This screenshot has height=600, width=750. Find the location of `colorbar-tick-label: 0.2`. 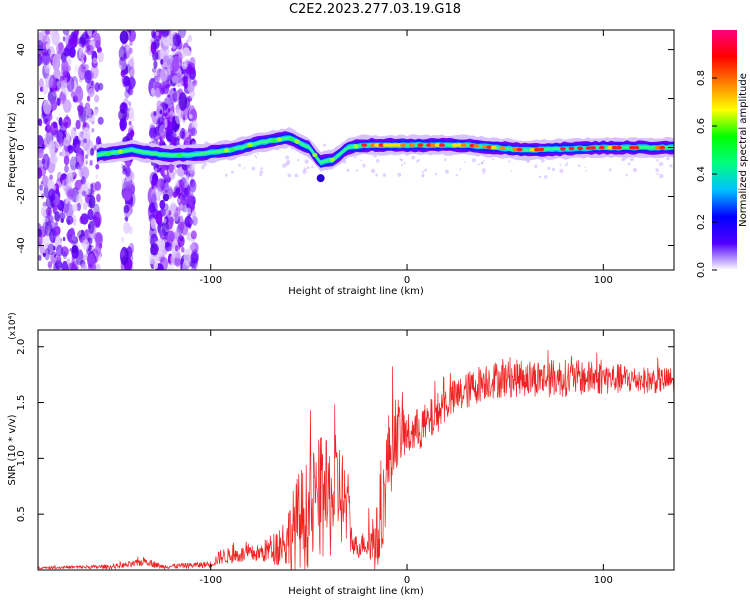

colorbar-tick-label: 0.2 is located at coordinates (701, 222).